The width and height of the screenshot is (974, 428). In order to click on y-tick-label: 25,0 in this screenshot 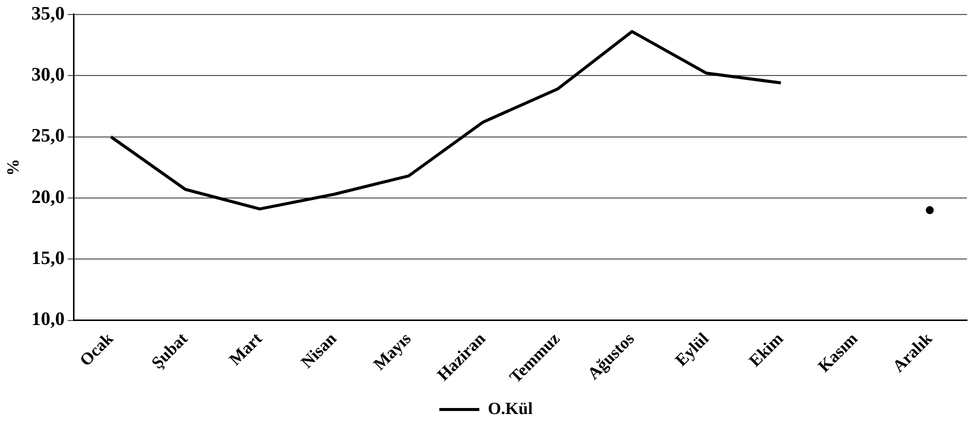, I will do `click(48, 136)`.